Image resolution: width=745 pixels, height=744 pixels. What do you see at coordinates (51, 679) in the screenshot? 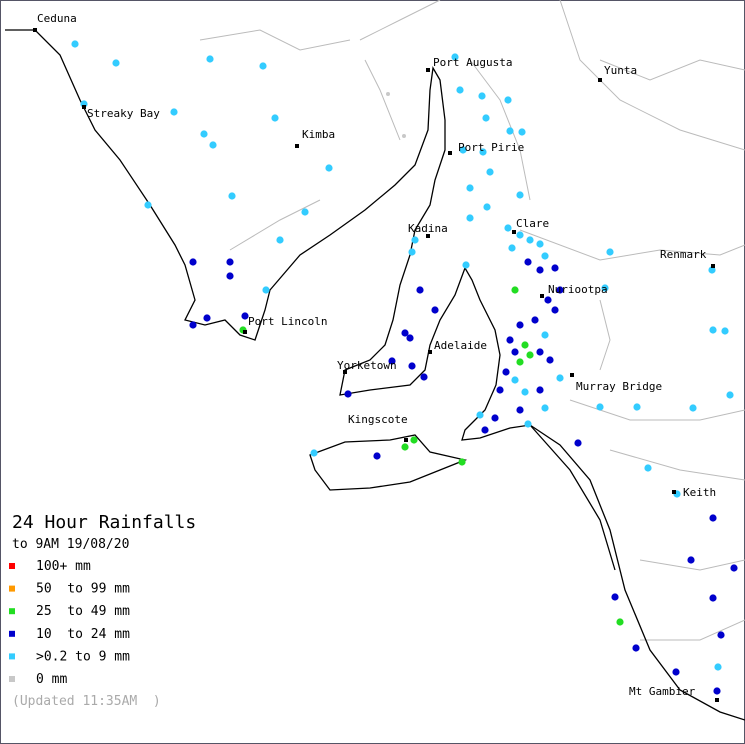
I see `legend-label: 0 mm` at bounding box center [51, 679].